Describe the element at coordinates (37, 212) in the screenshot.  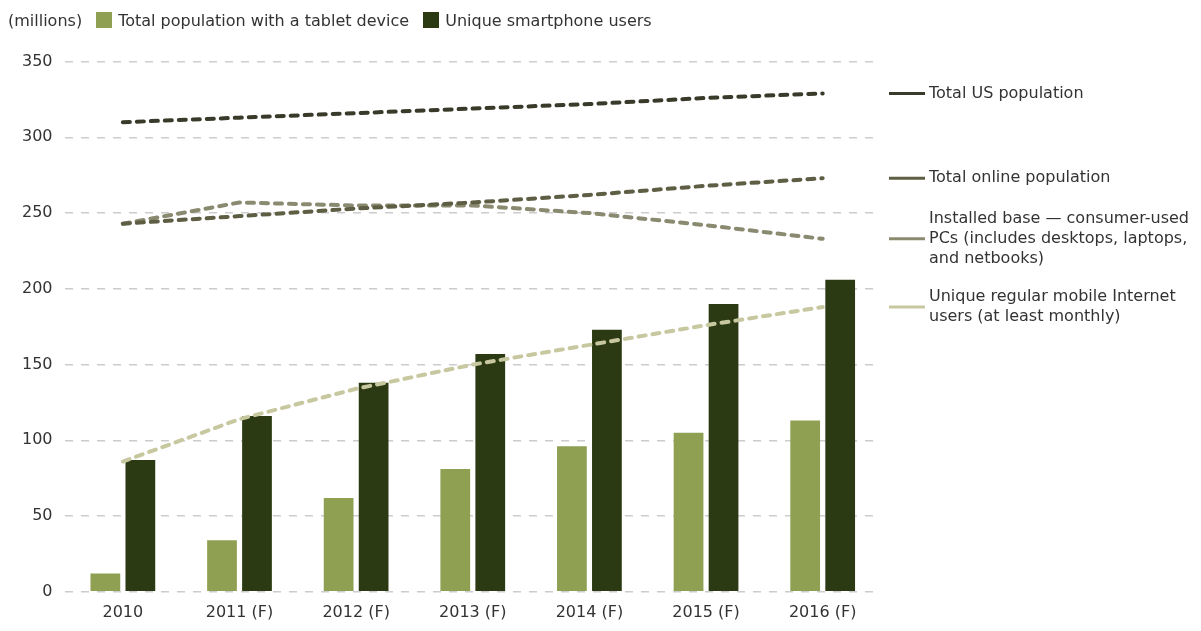
I see `y-tick-label: 250` at that location.